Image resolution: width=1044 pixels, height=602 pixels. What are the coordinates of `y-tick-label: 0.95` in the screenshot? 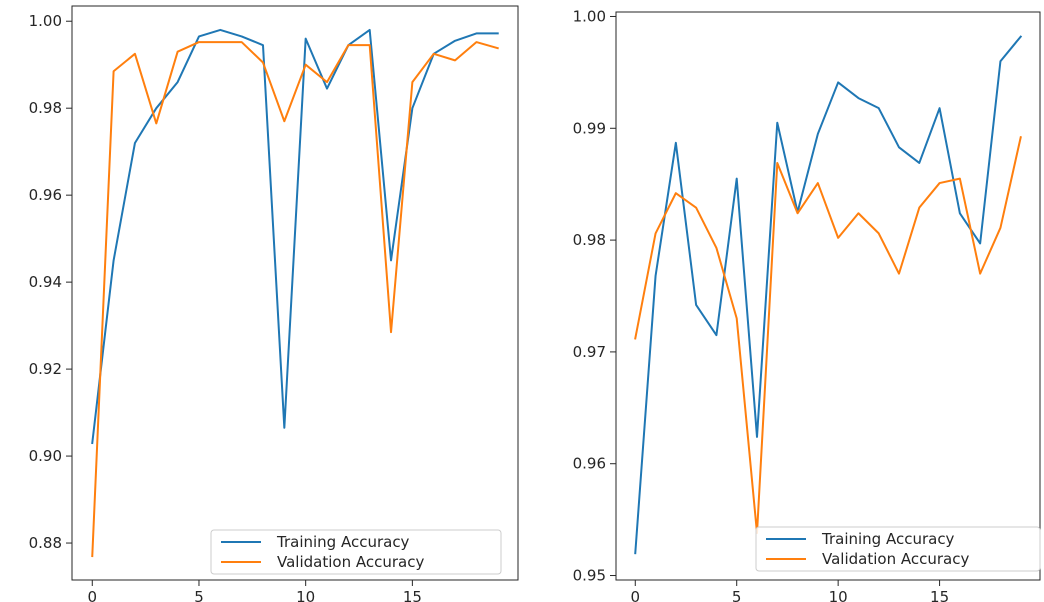 It's located at (589, 576).